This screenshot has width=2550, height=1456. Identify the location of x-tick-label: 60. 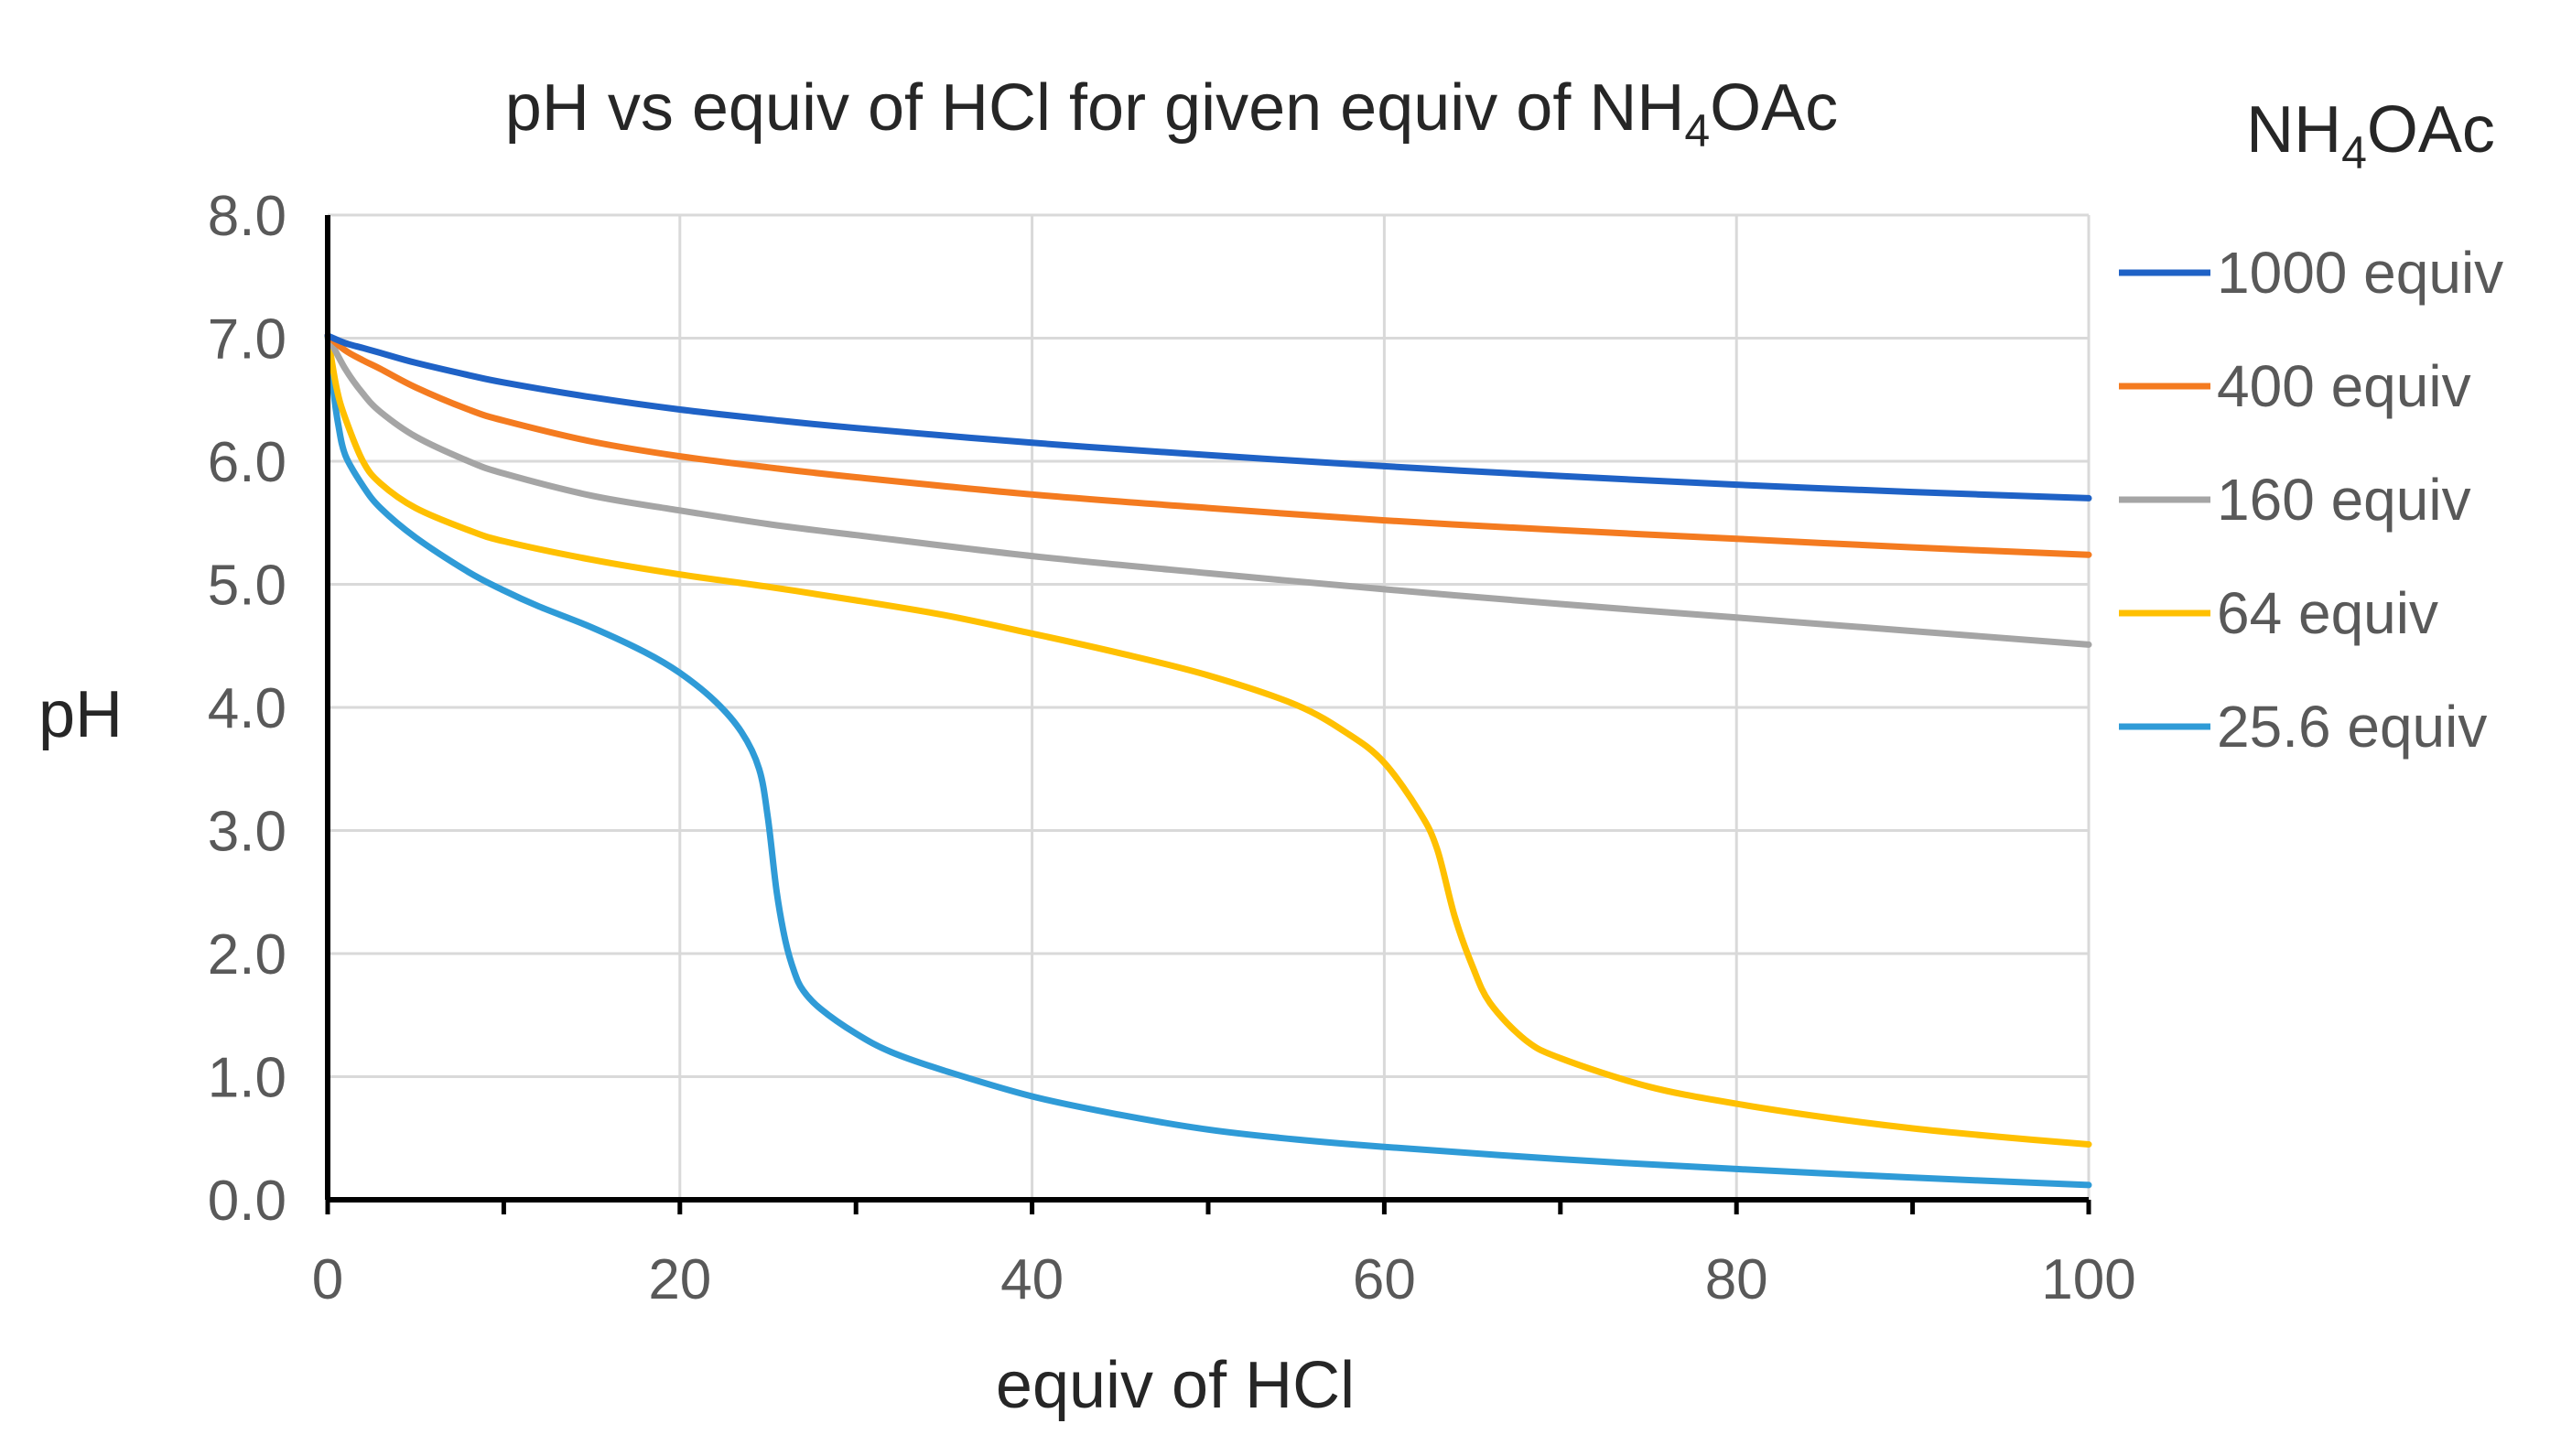
(1384, 1279).